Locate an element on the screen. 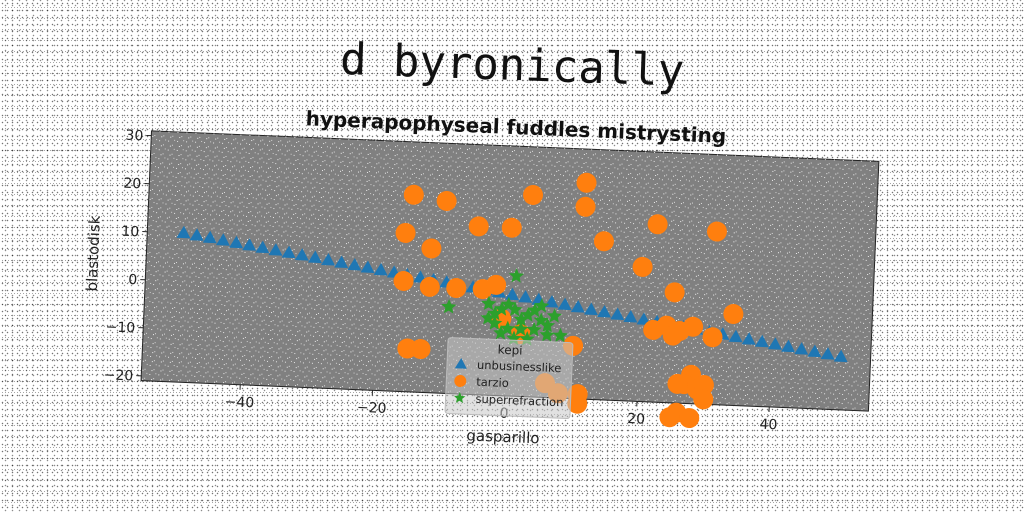  x-tick-label: −40 is located at coordinates (239, 402).